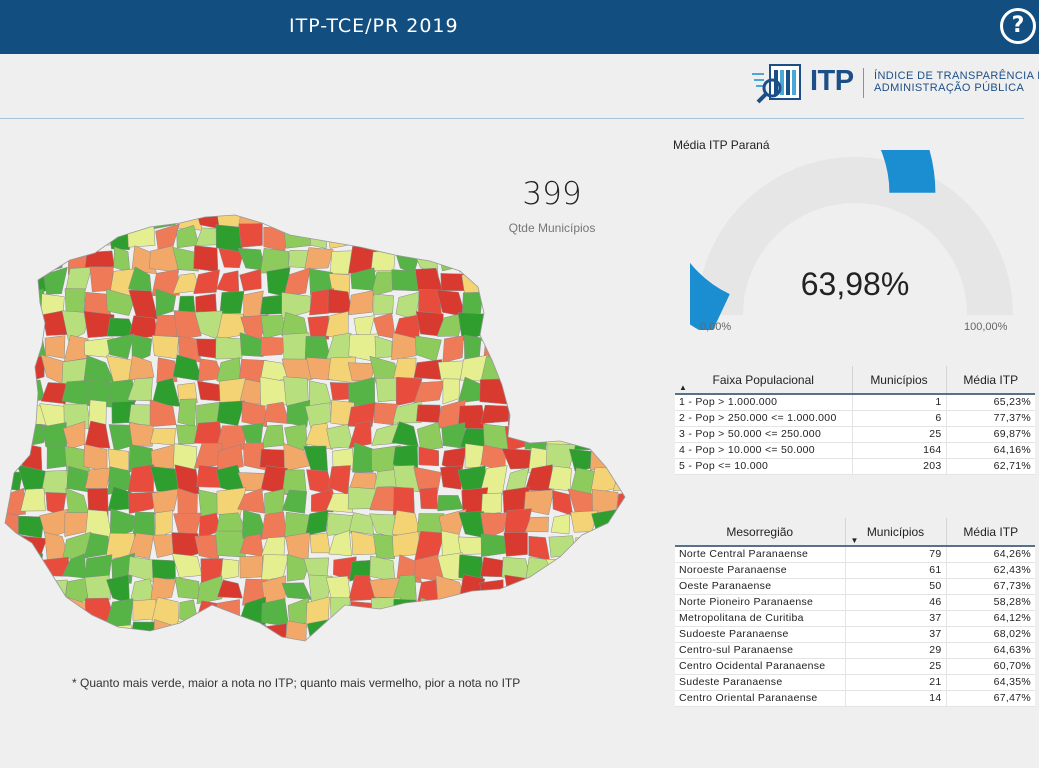 This screenshot has width=1039, height=768. What do you see at coordinates (855, 618) in the screenshot?
I see `meso-row: Metropolitana de Curitiba 37 64,12%` at bounding box center [855, 618].